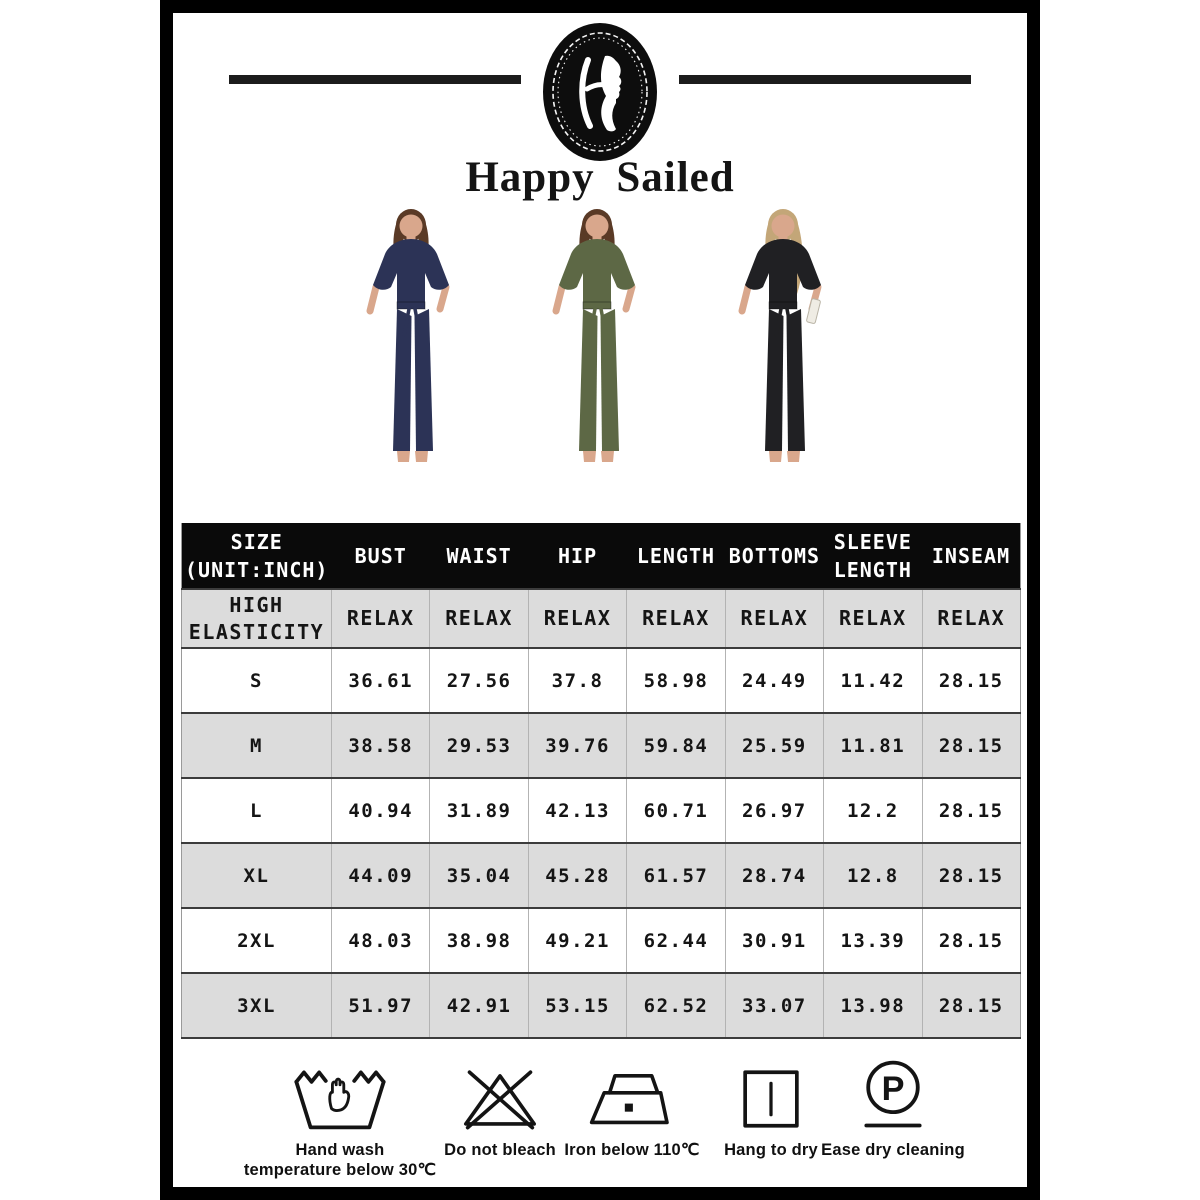 The height and width of the screenshot is (1200, 1200). Describe the element at coordinates (375, 79) in the screenshot. I see `header-rule-left` at that location.